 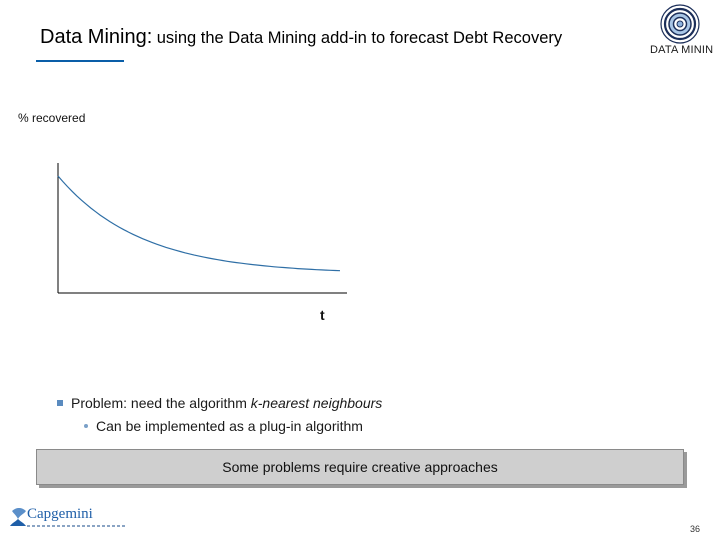 What do you see at coordinates (18, 517) in the screenshot?
I see `capgemini-spade-icon` at bounding box center [18, 517].